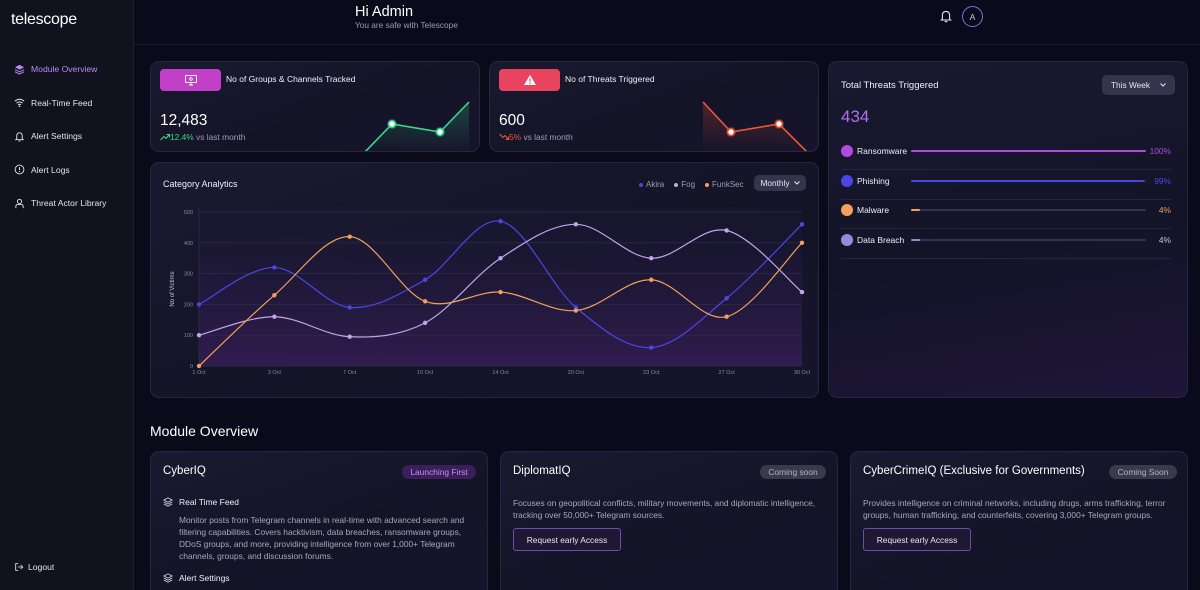 The height and width of the screenshot is (590, 1200). What do you see at coordinates (34, 567) in the screenshot?
I see `logout-button: Logout` at bounding box center [34, 567].